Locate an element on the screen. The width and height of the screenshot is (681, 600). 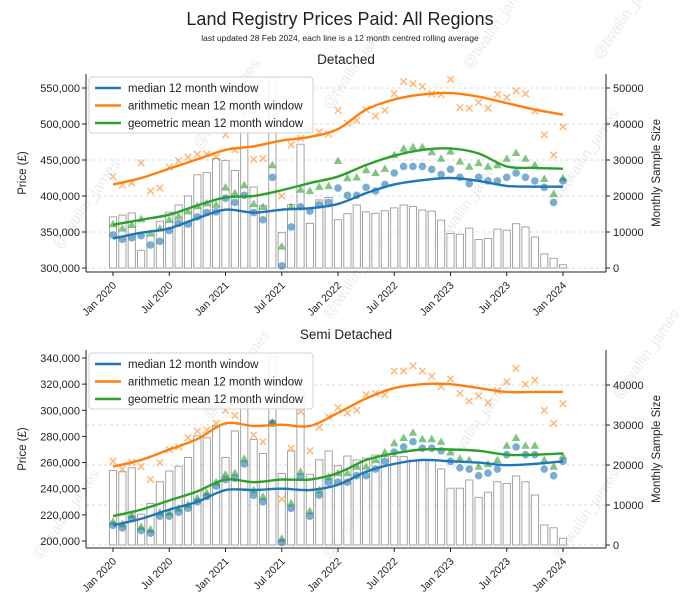
y2-tick-label: 10000 is located at coordinates (628, 506).